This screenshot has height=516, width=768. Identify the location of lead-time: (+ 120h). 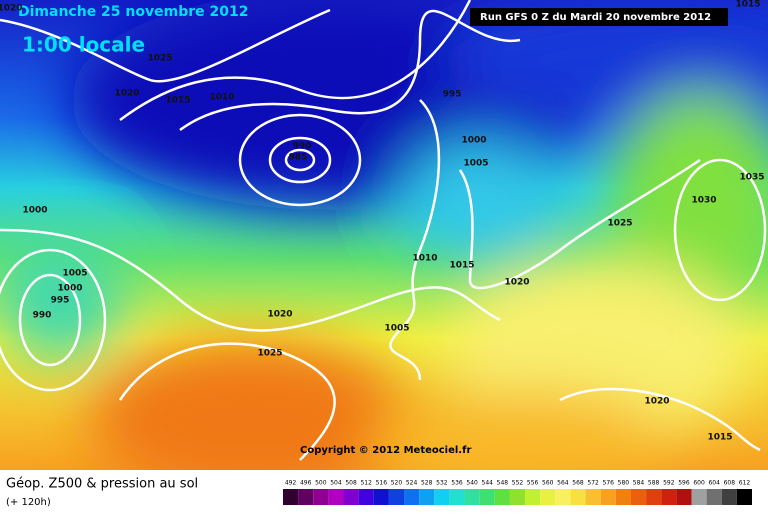
(28, 502).